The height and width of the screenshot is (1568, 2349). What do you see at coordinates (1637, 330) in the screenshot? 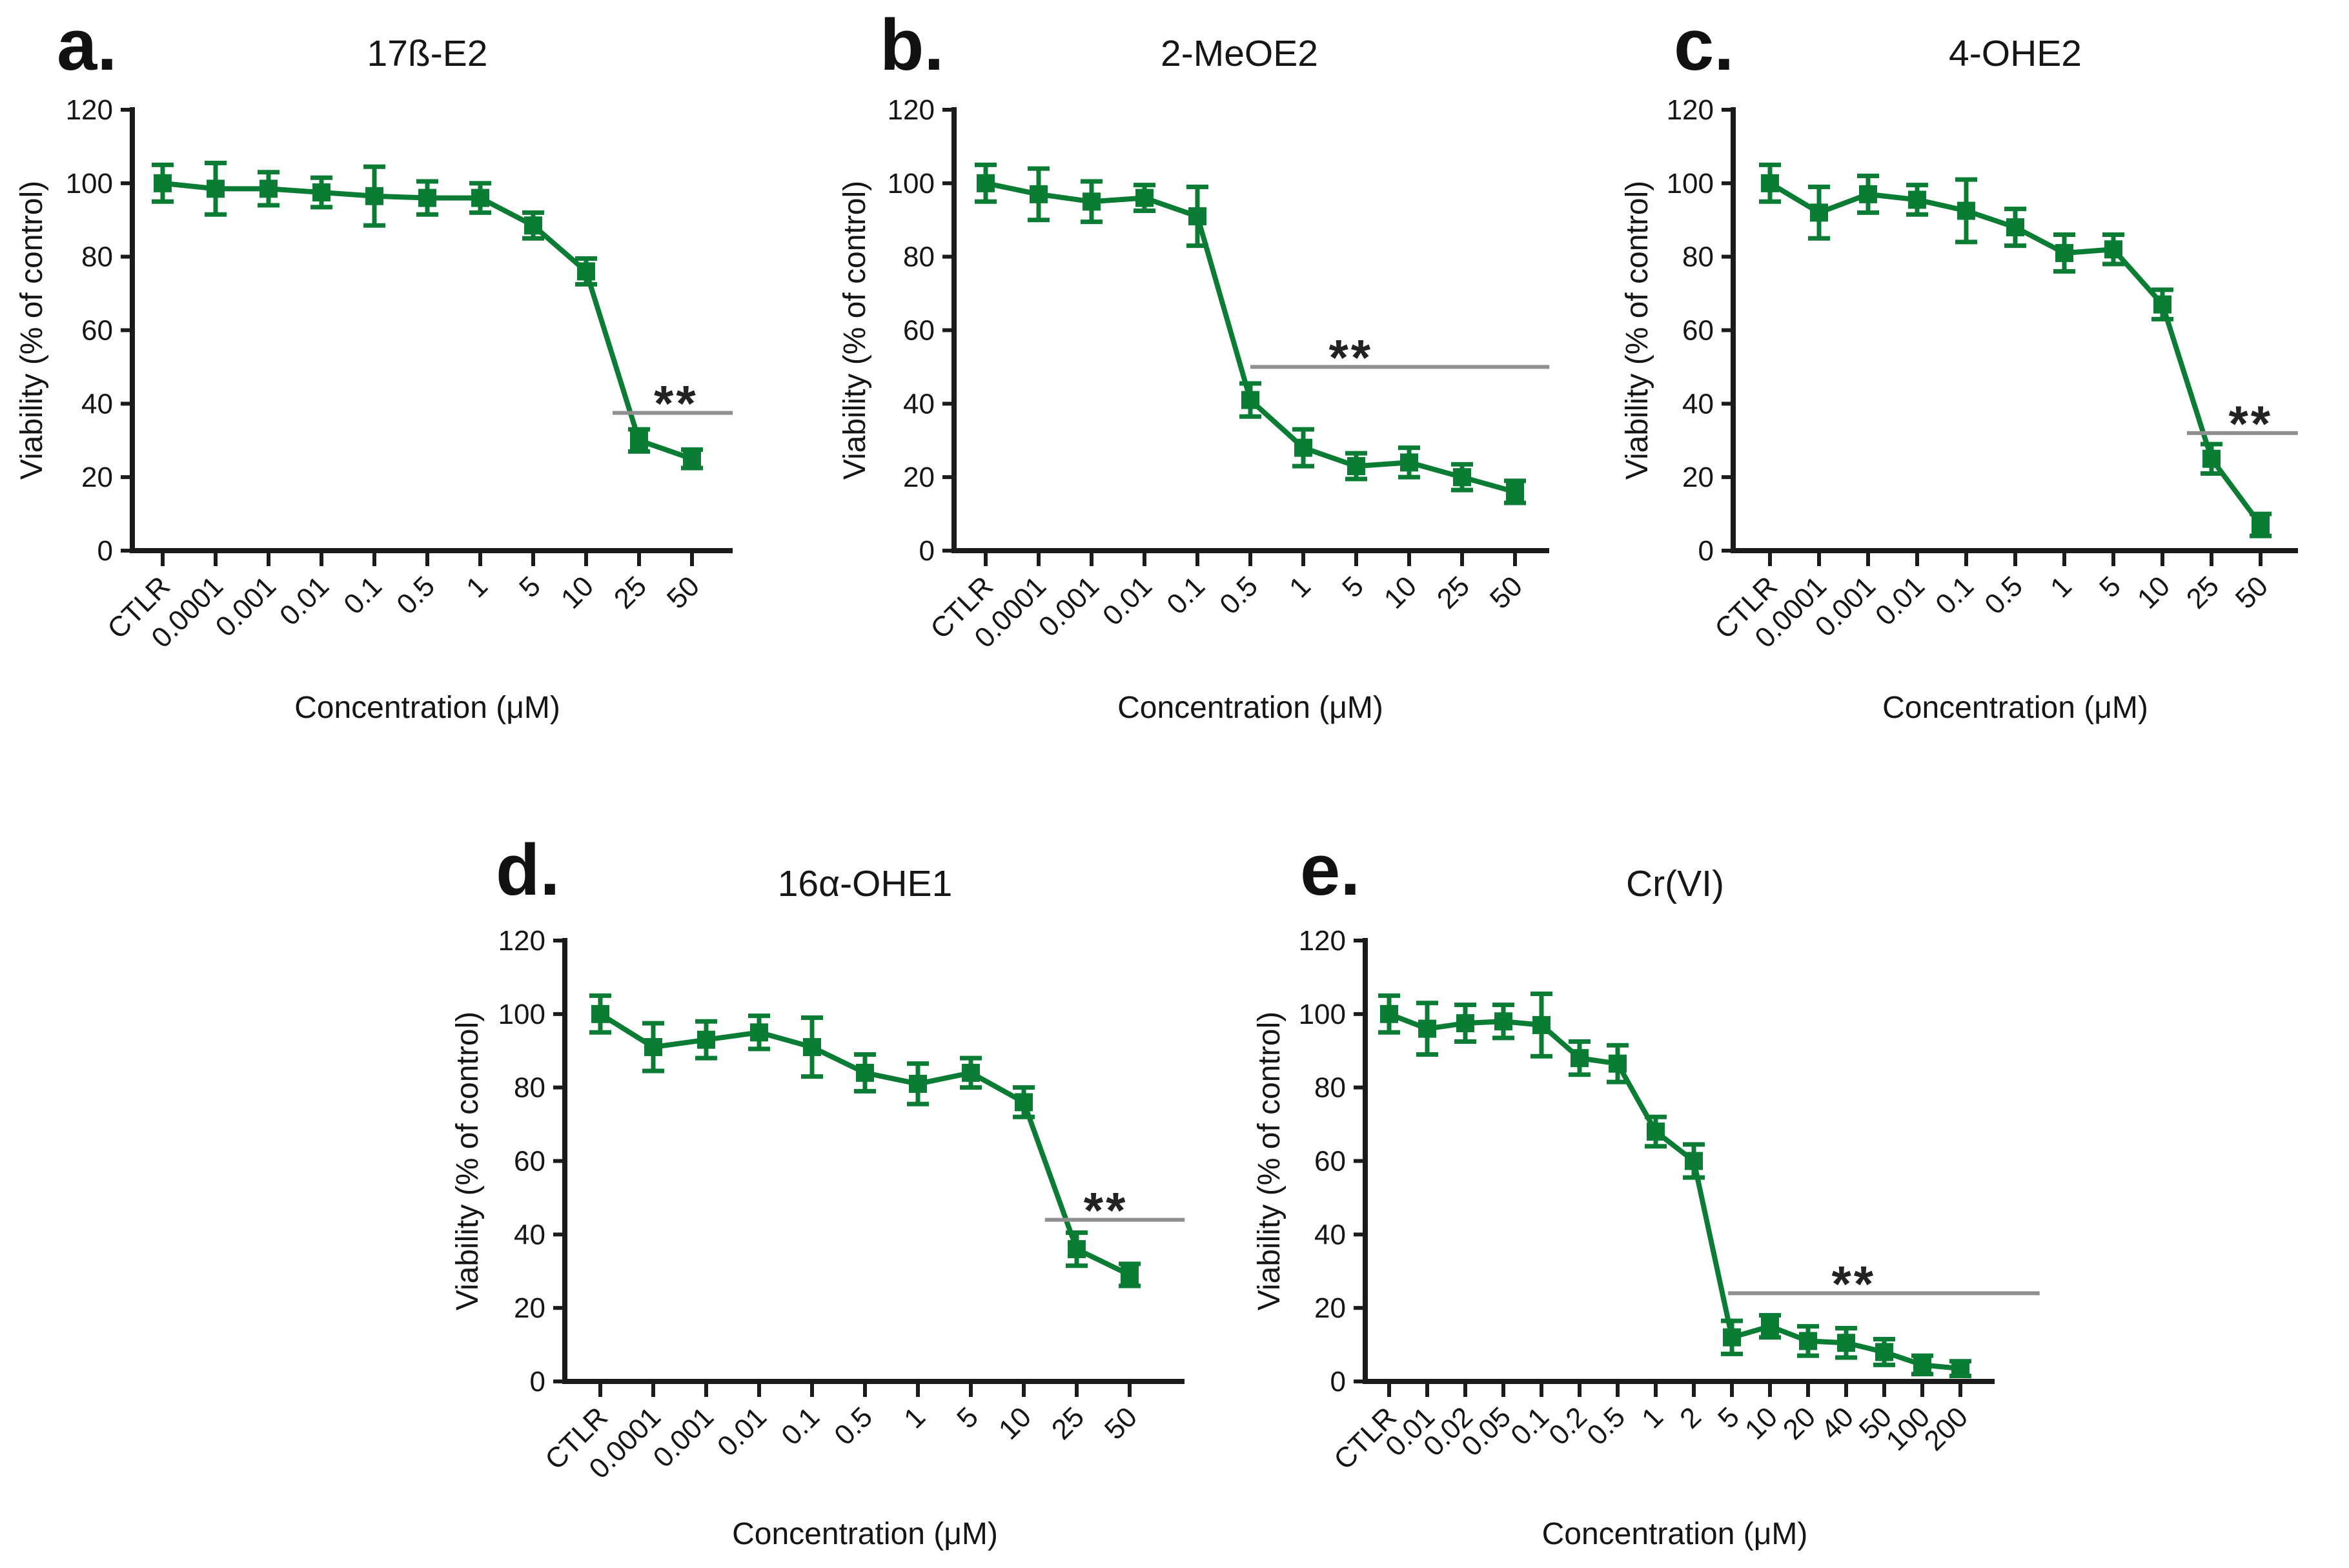
I see `y-axis-label: Viability (% of control)` at bounding box center [1637, 330].